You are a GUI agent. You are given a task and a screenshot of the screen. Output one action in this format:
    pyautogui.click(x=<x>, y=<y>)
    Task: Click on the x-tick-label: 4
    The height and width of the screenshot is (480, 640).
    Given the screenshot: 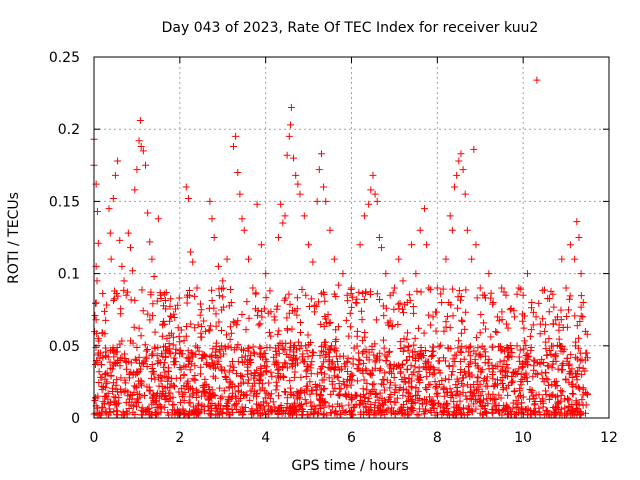 What is the action you would take?
    pyautogui.click(x=265, y=438)
    